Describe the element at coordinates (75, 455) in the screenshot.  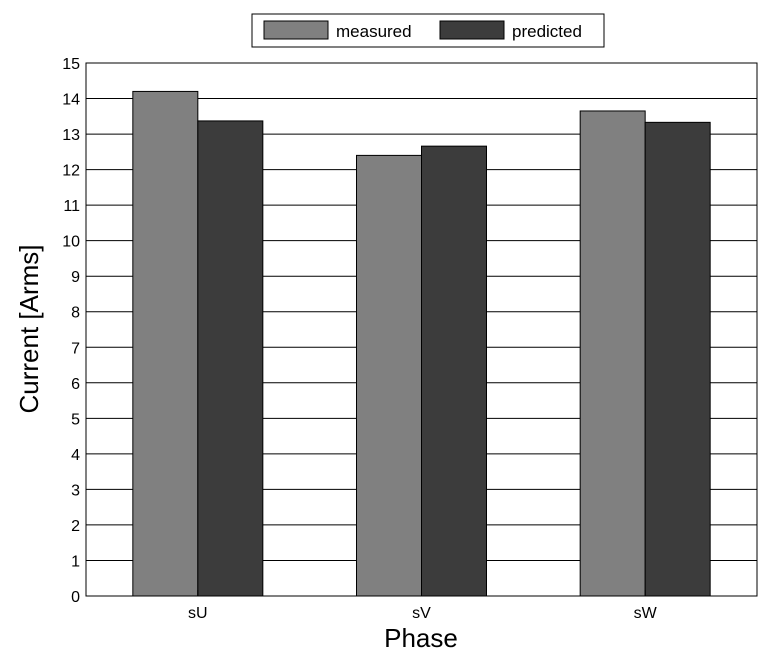
I see `y-tick-label: 4` at that location.